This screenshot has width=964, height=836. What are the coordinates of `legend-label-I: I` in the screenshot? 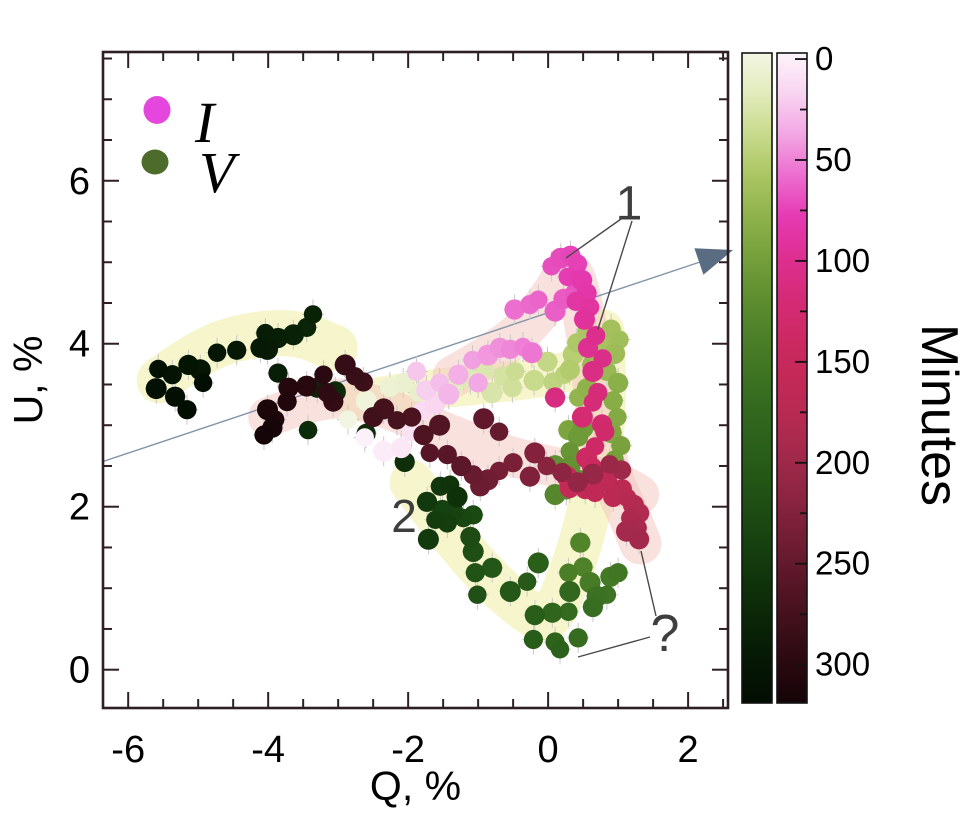 It's located at (205, 122).